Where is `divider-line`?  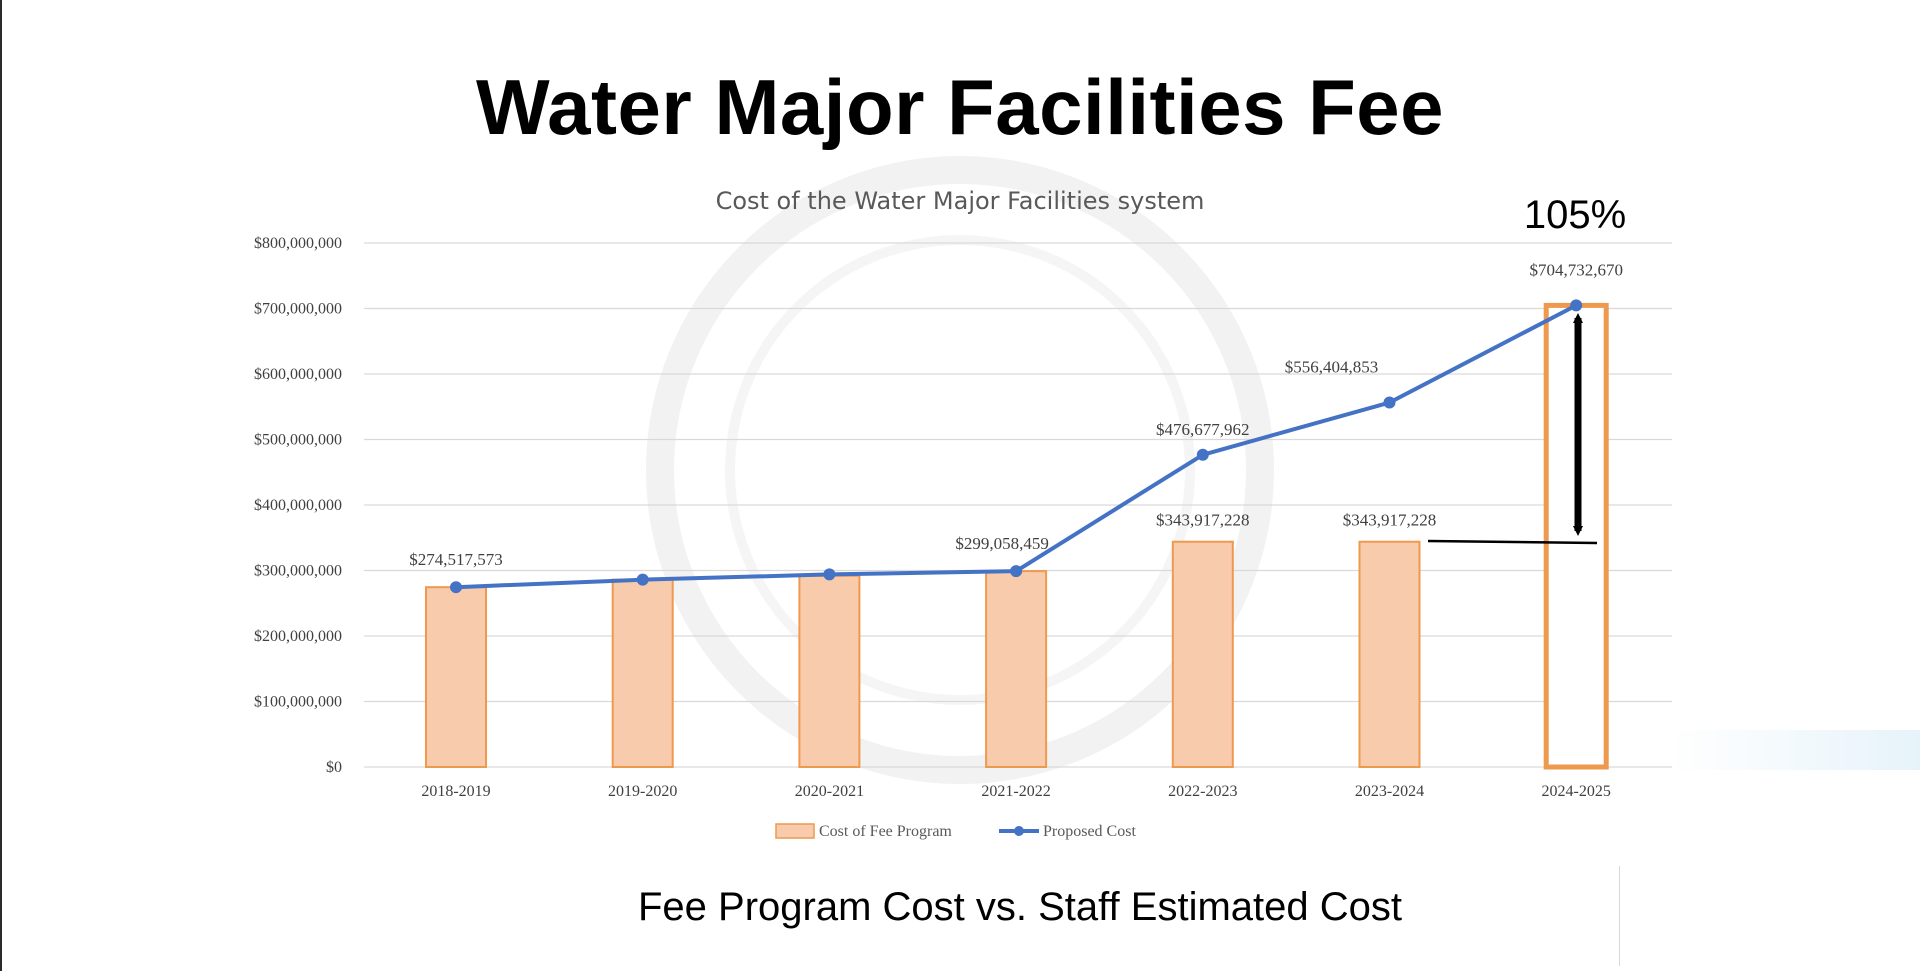
divider-line is located at coordinates (1619, 916).